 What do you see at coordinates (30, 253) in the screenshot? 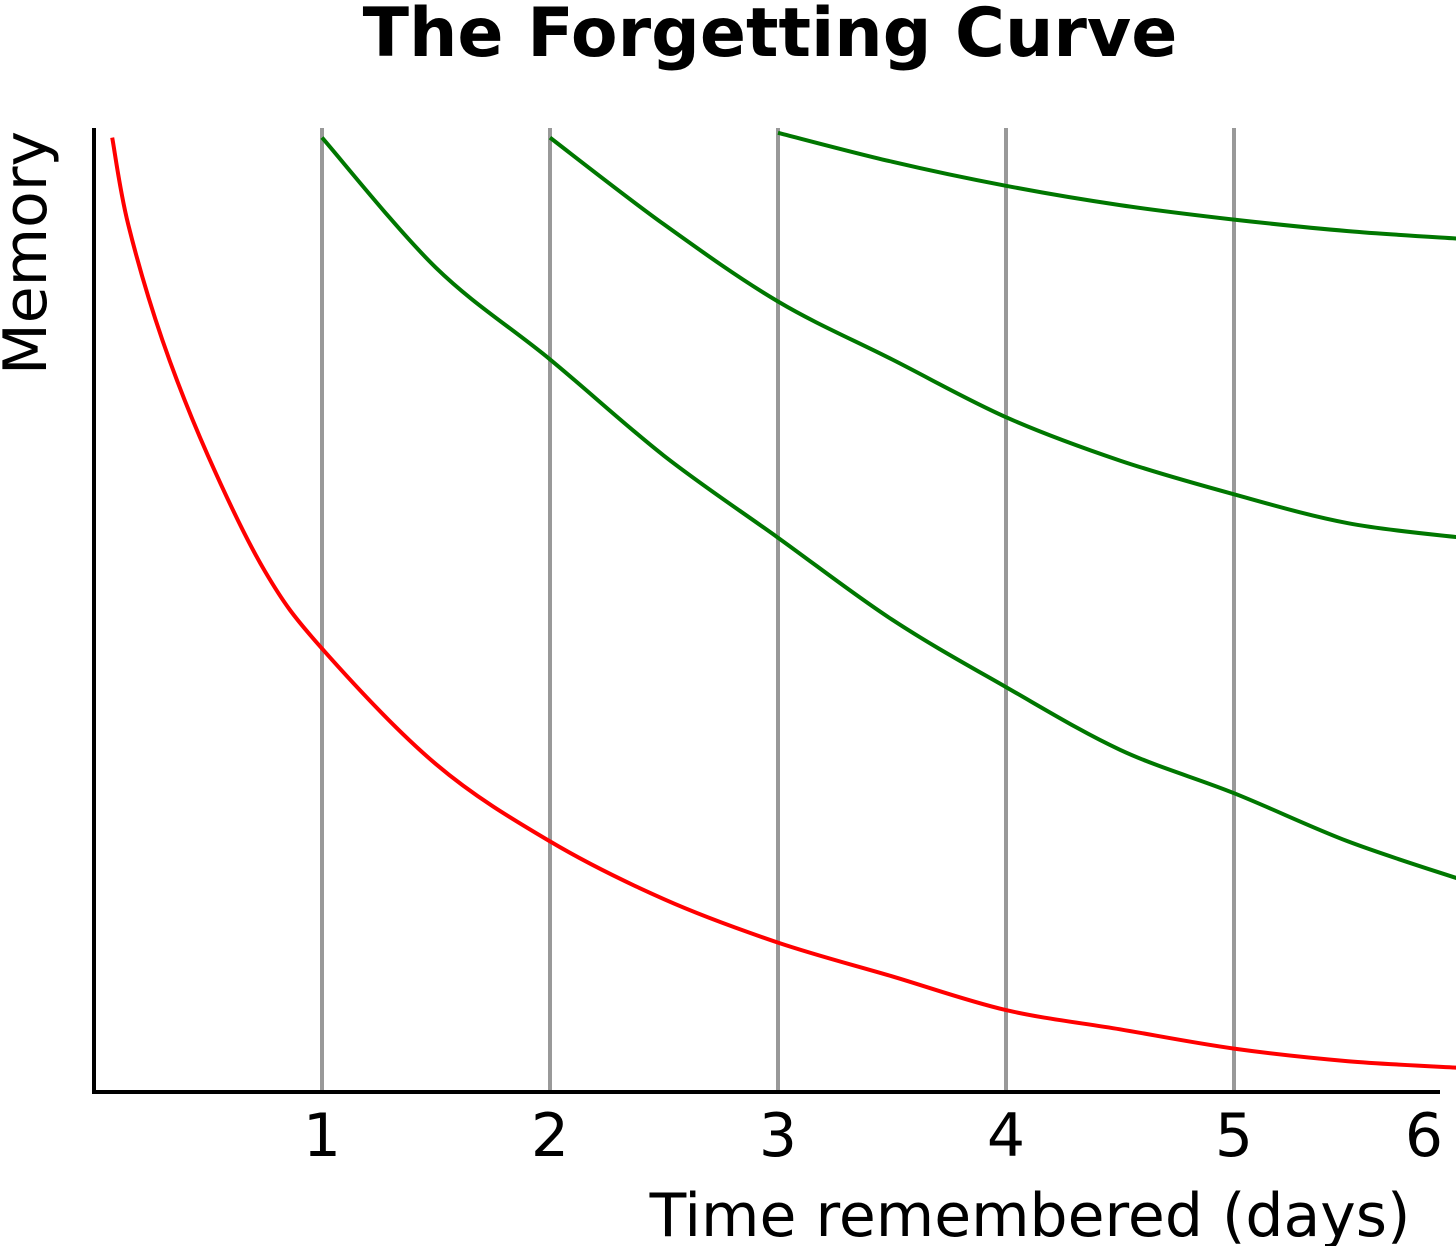
I see `y-axis-label: Memory` at bounding box center [30, 253].